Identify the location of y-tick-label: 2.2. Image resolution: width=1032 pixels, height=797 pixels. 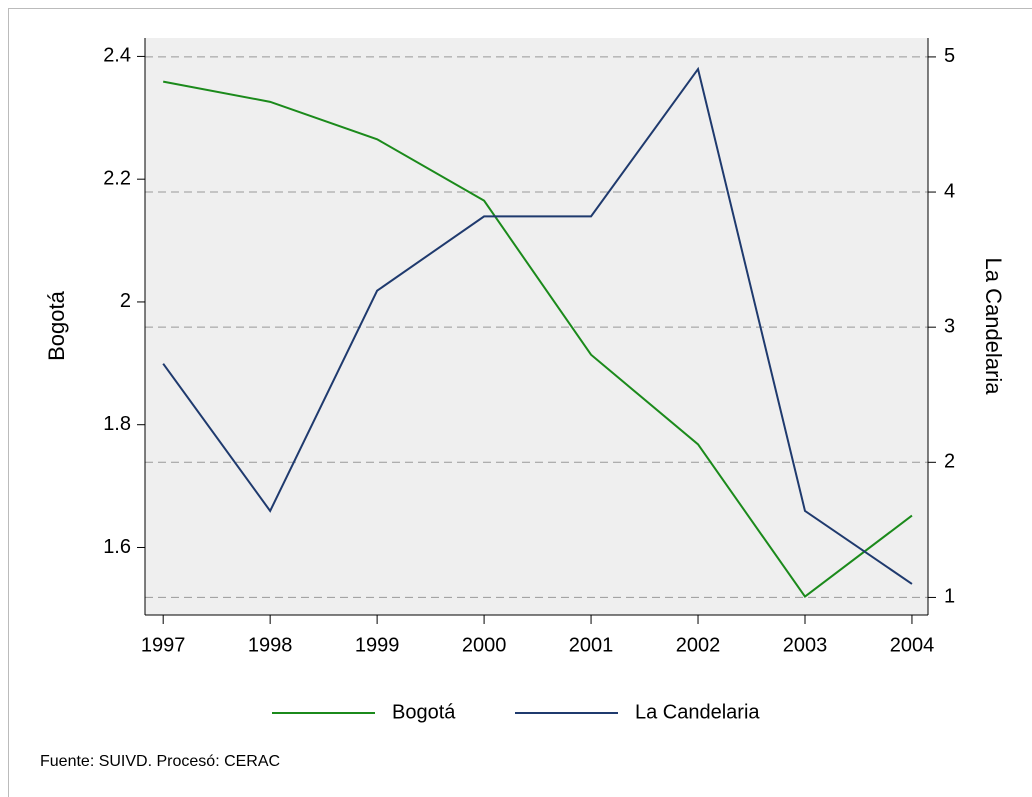
(117, 178).